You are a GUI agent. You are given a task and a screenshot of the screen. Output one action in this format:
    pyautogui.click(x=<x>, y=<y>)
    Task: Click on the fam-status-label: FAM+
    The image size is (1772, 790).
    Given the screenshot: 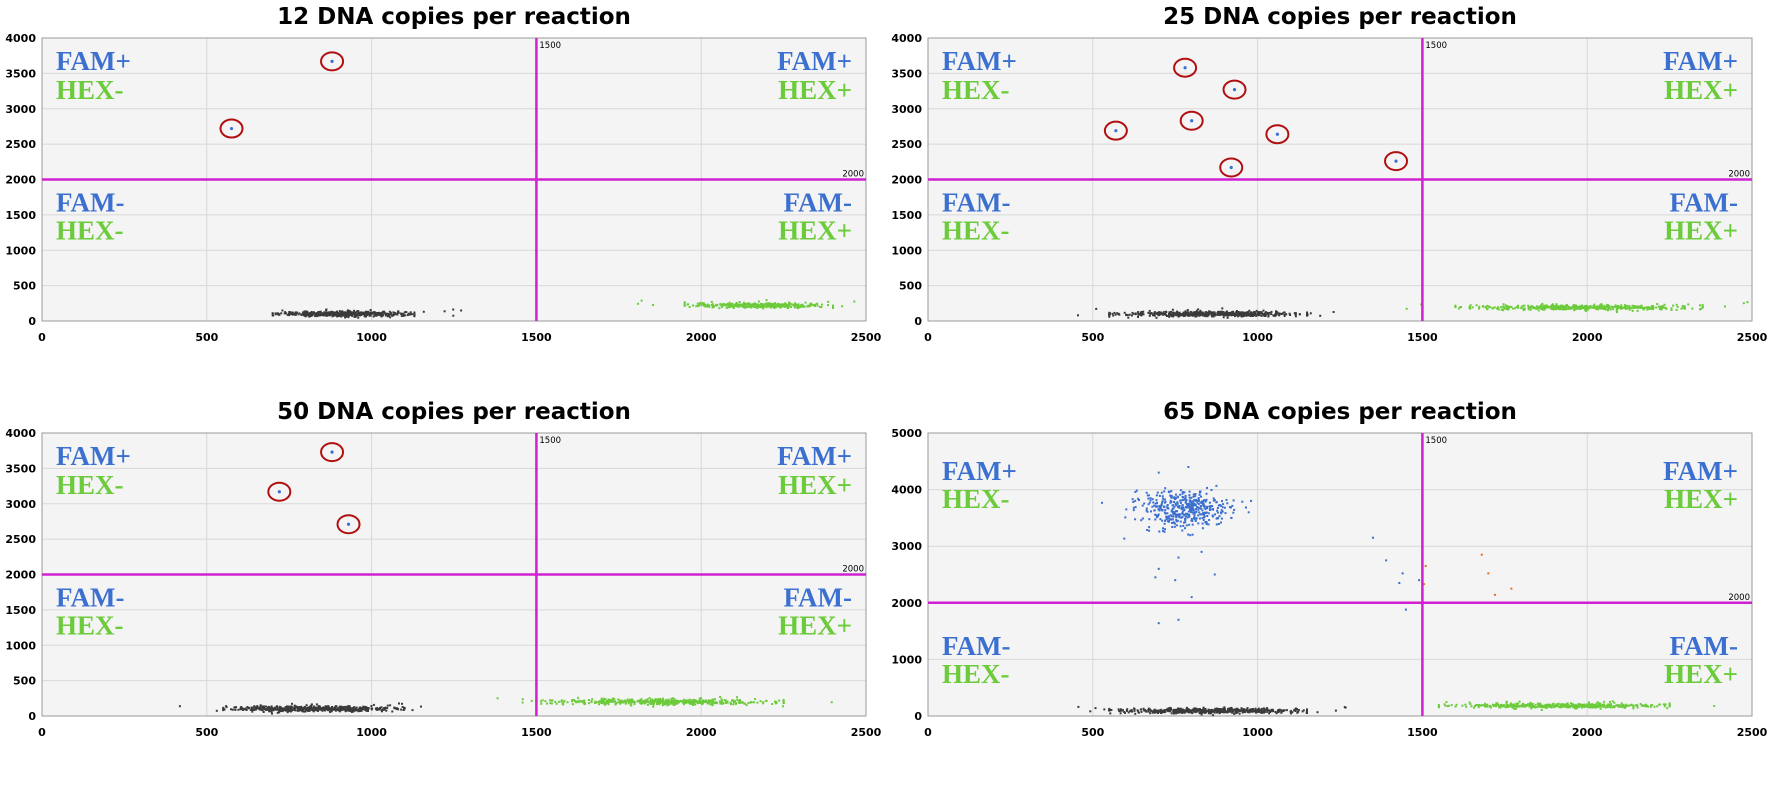 What is the action you would take?
    pyautogui.click(x=979, y=471)
    